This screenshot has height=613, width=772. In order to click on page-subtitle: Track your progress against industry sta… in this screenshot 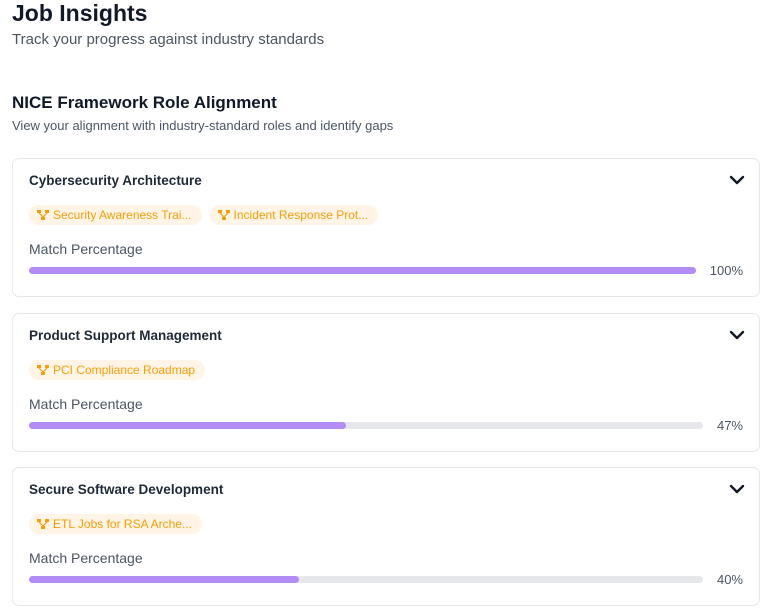, I will do `click(168, 39)`.